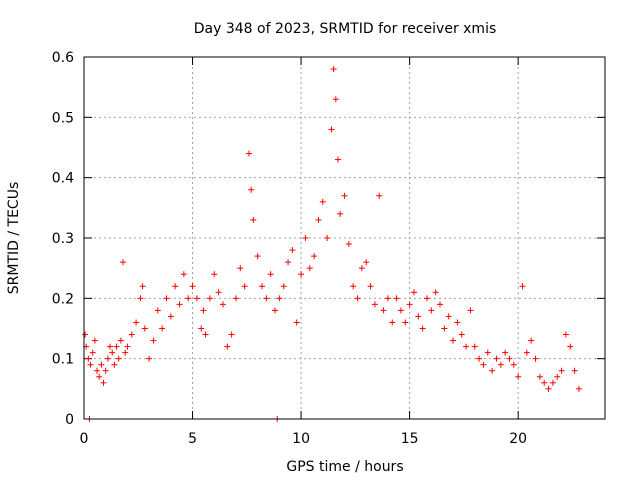  What do you see at coordinates (63, 58) in the screenshot?
I see `y-tick-label: 0.6` at bounding box center [63, 58].